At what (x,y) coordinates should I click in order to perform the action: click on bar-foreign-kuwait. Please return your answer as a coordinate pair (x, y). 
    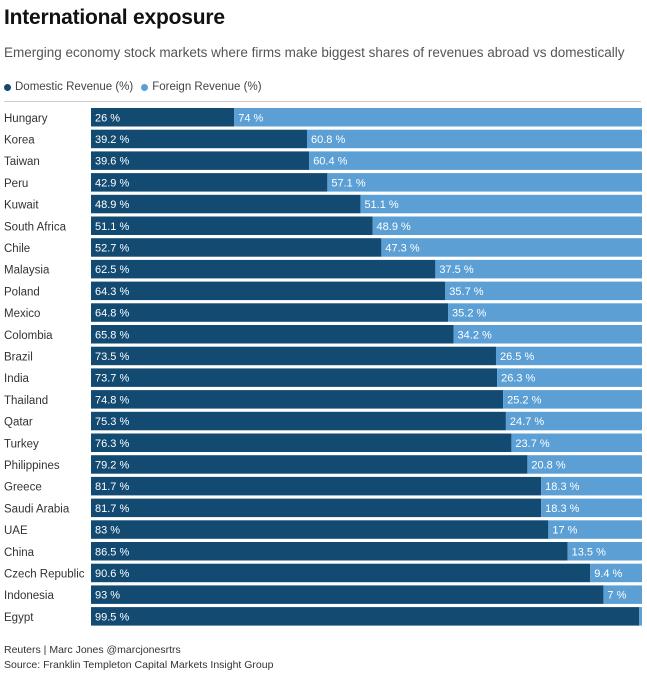
    Looking at the image, I should click on (501, 204).